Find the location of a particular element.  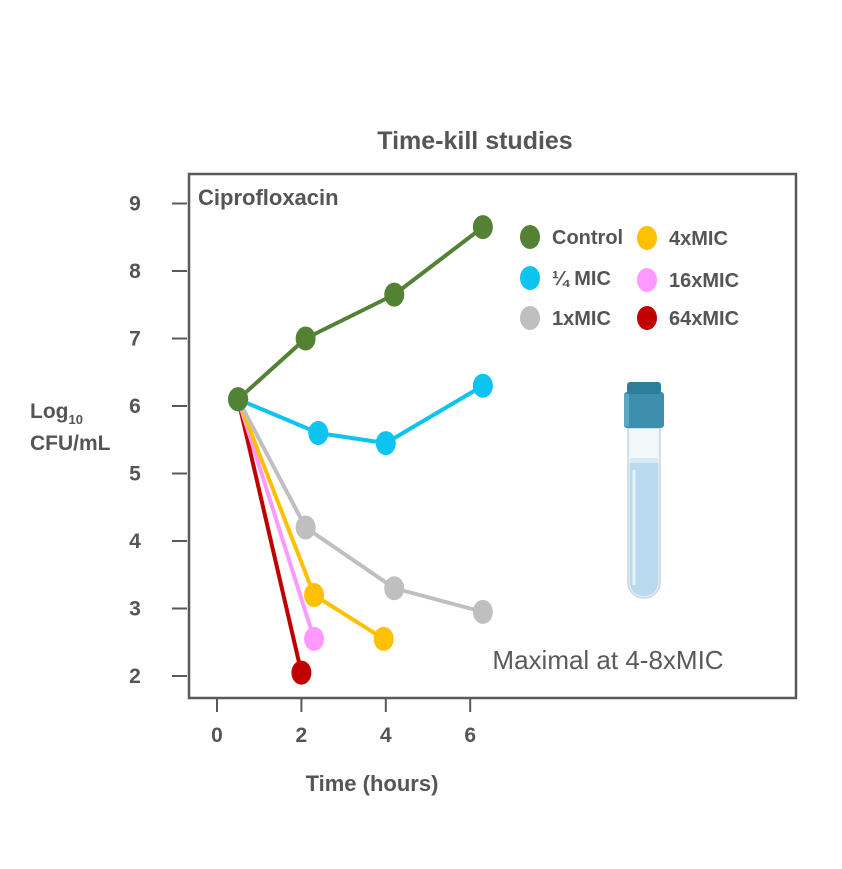

y-tick-label: 9 is located at coordinates (135, 204).